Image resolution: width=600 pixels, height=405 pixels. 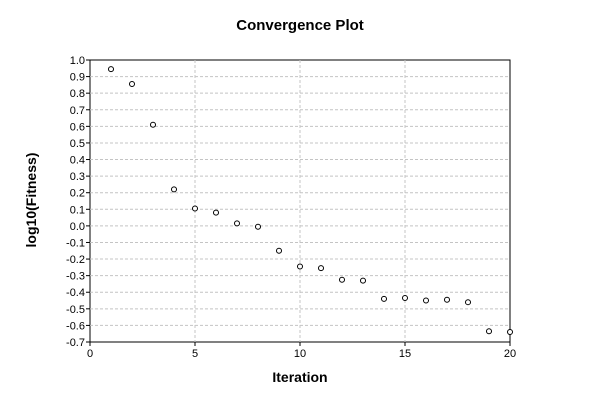 What do you see at coordinates (77, 111) in the screenshot?
I see `y-tick-label: 0.7` at bounding box center [77, 111].